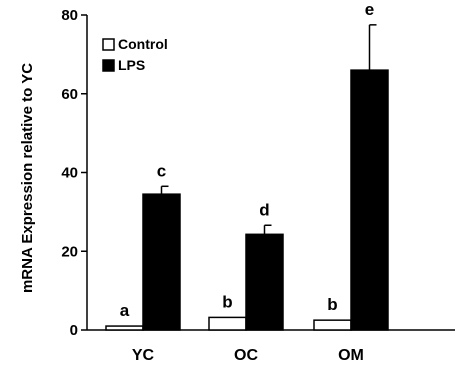 The height and width of the screenshot is (365, 462). Describe the element at coordinates (131, 65) in the screenshot. I see `legend-label-lps: LPS` at that location.